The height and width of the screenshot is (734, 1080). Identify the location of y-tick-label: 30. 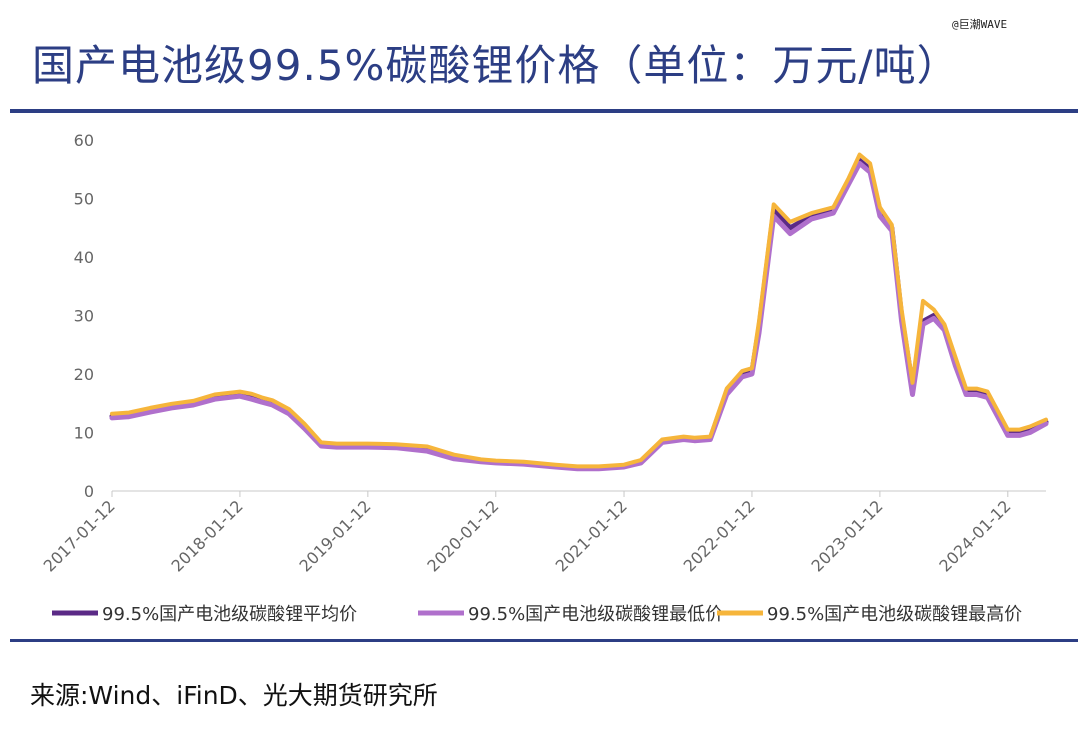
(84, 316).